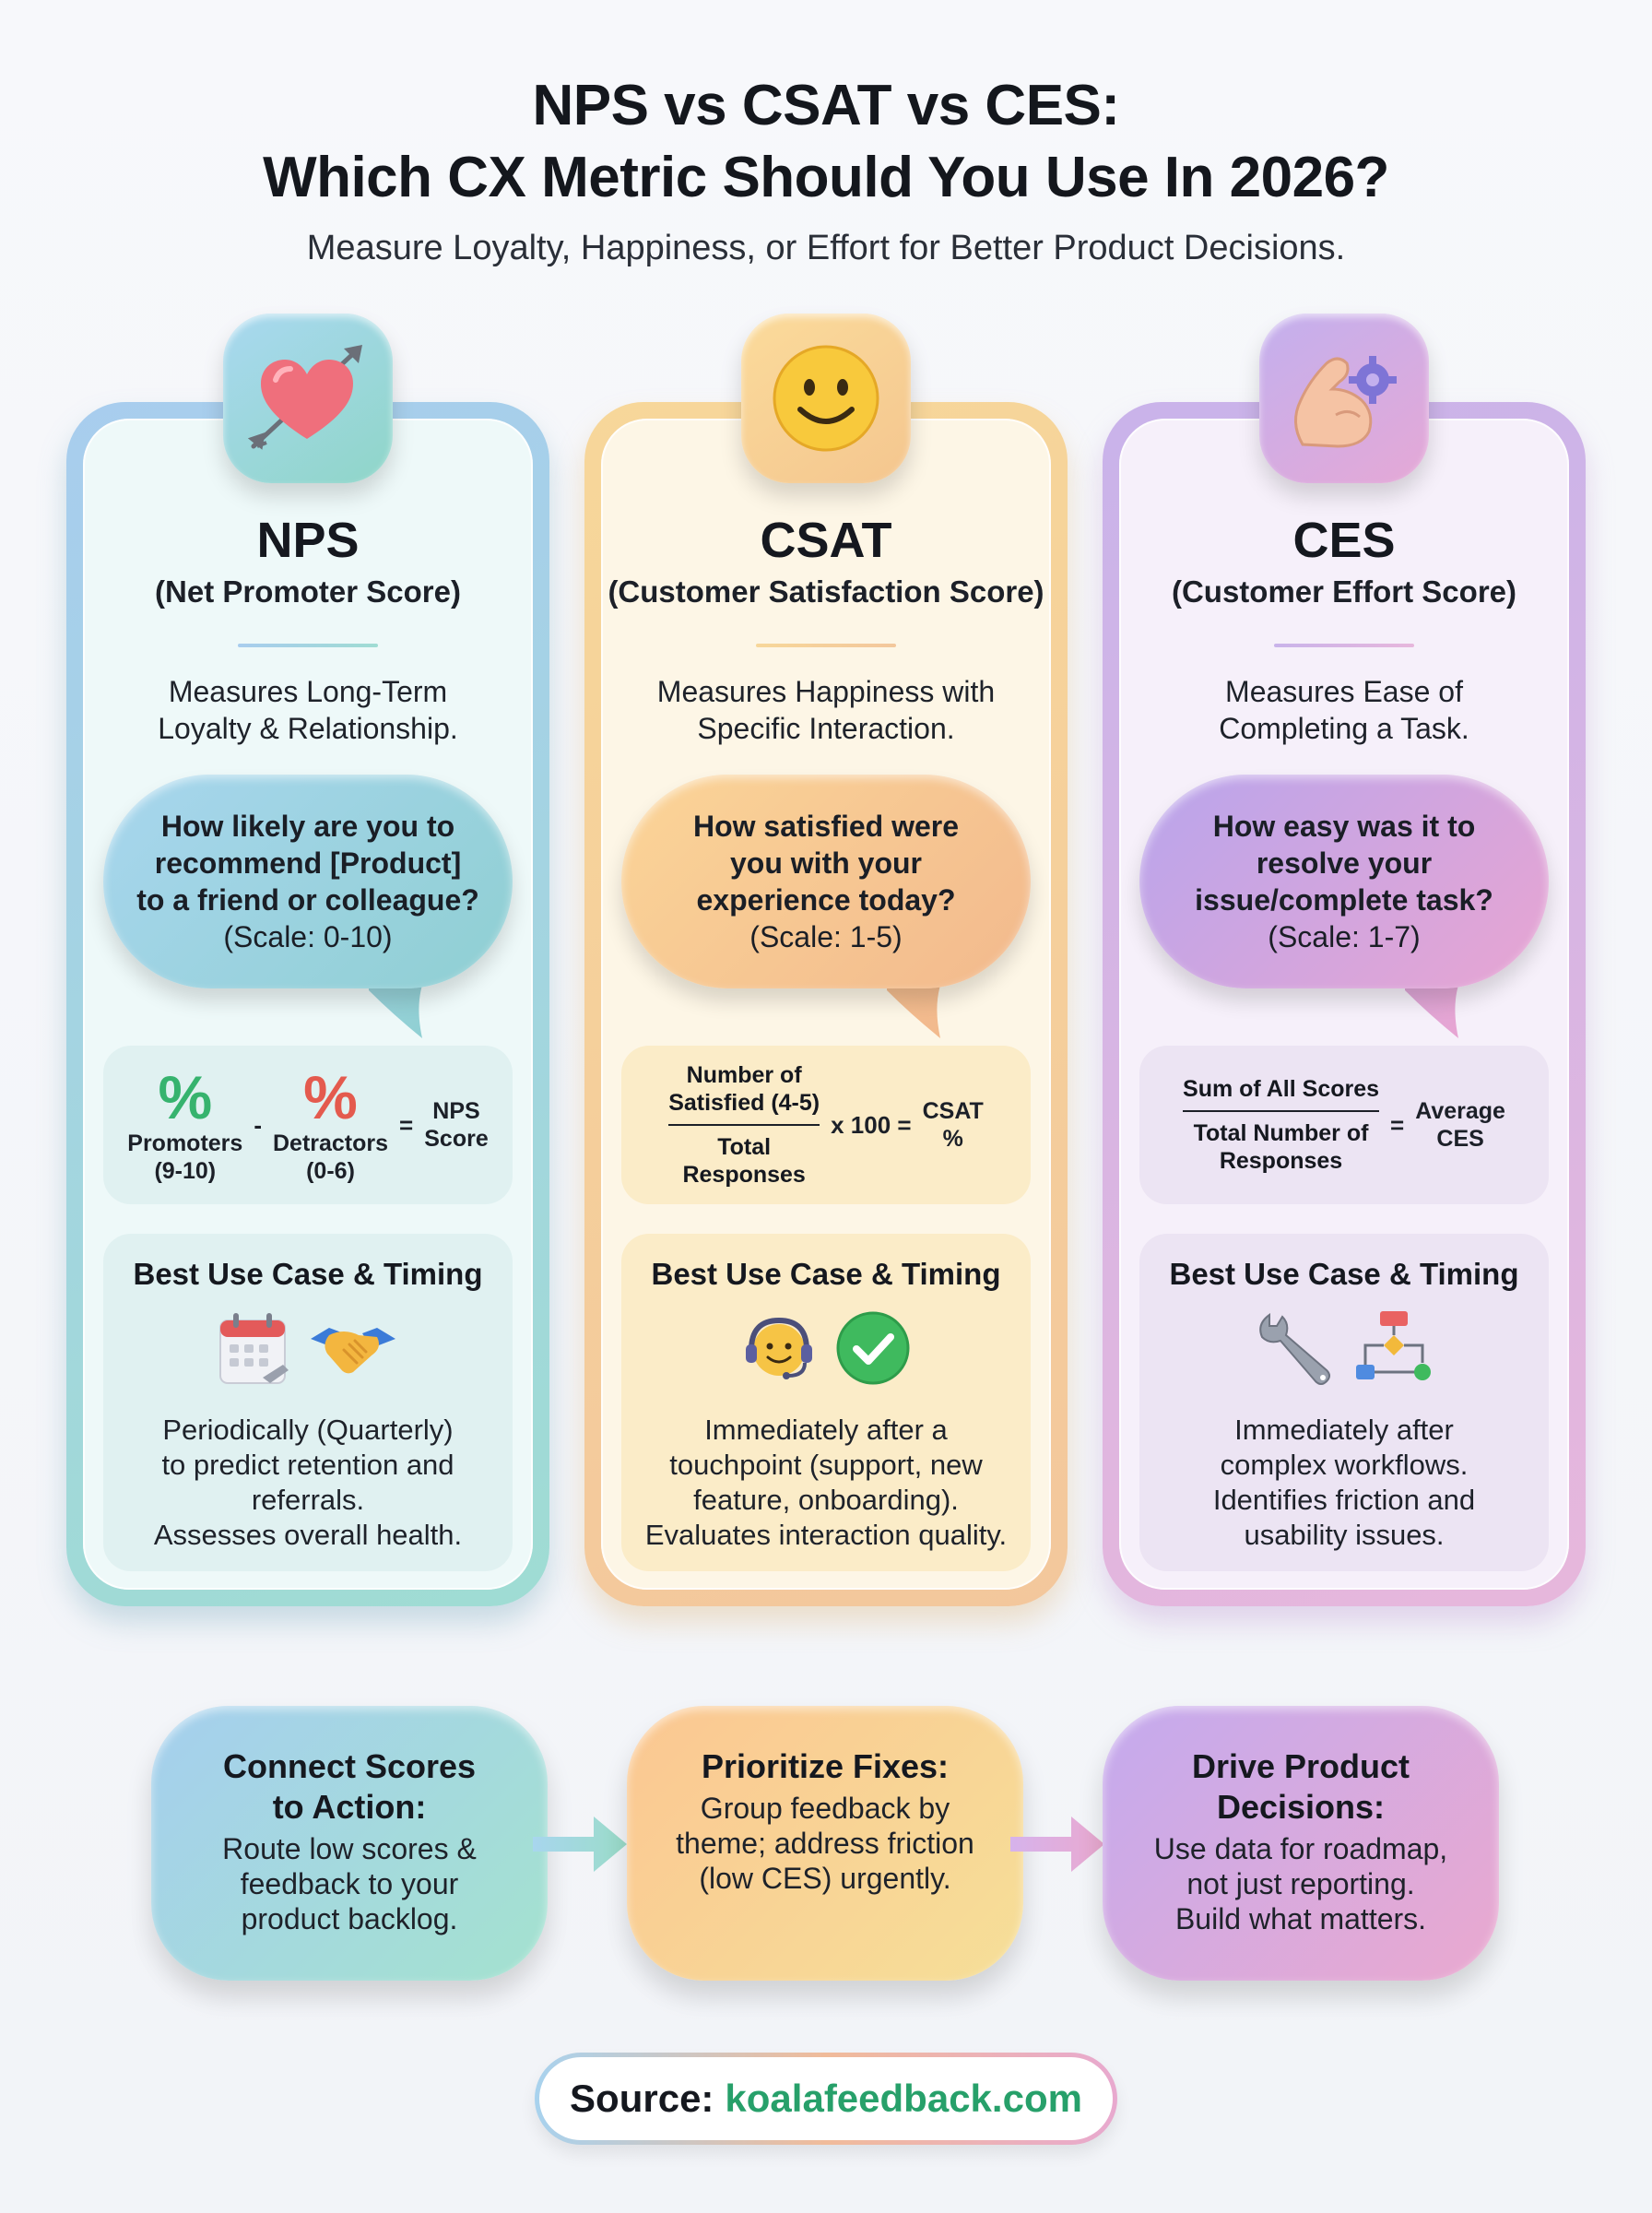  Describe the element at coordinates (825, 1808) in the screenshot. I see `step-2-text-line: Group feedback by` at that location.